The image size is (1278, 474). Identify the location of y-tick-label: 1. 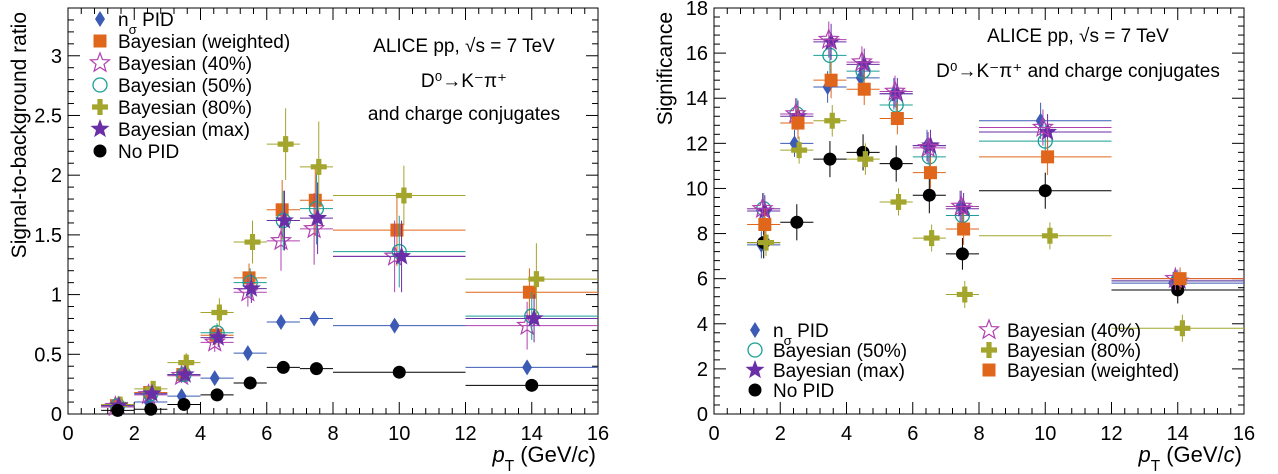
(56, 296).